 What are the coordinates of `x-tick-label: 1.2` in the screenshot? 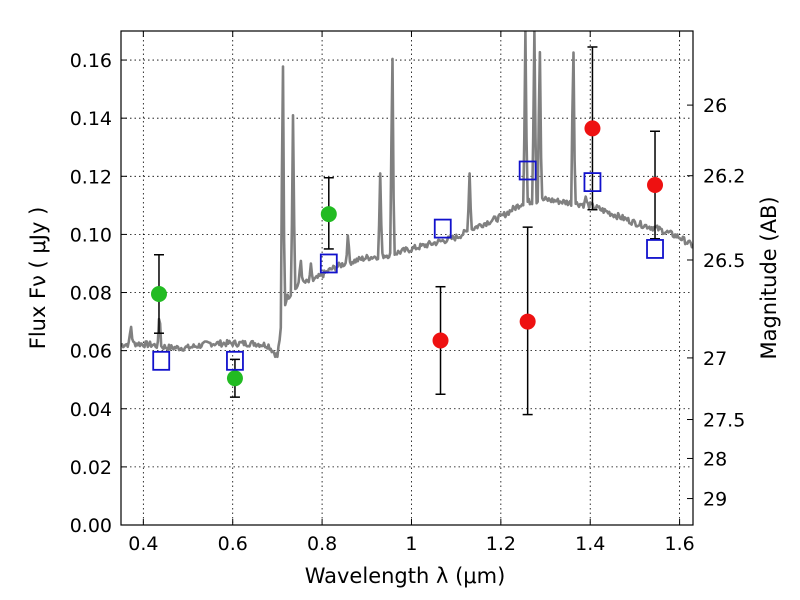 It's located at (501, 544).